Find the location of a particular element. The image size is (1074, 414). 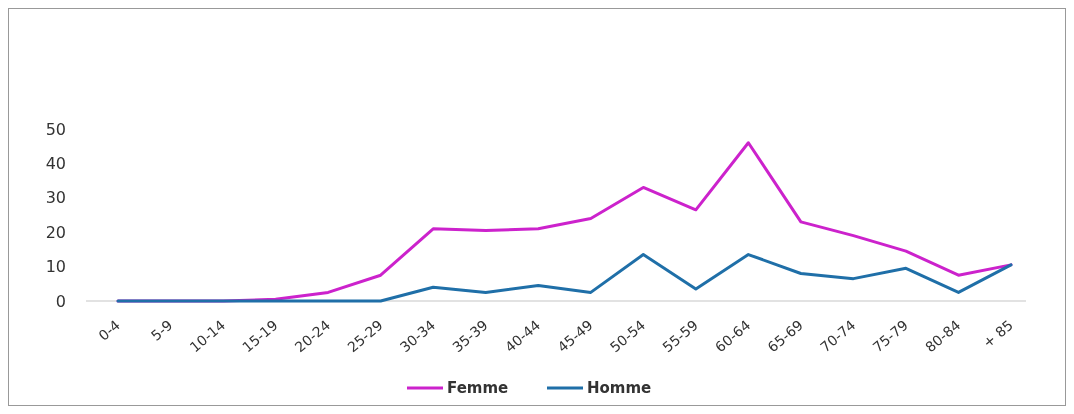

x-tick-label: 5-9 is located at coordinates (161, 330).